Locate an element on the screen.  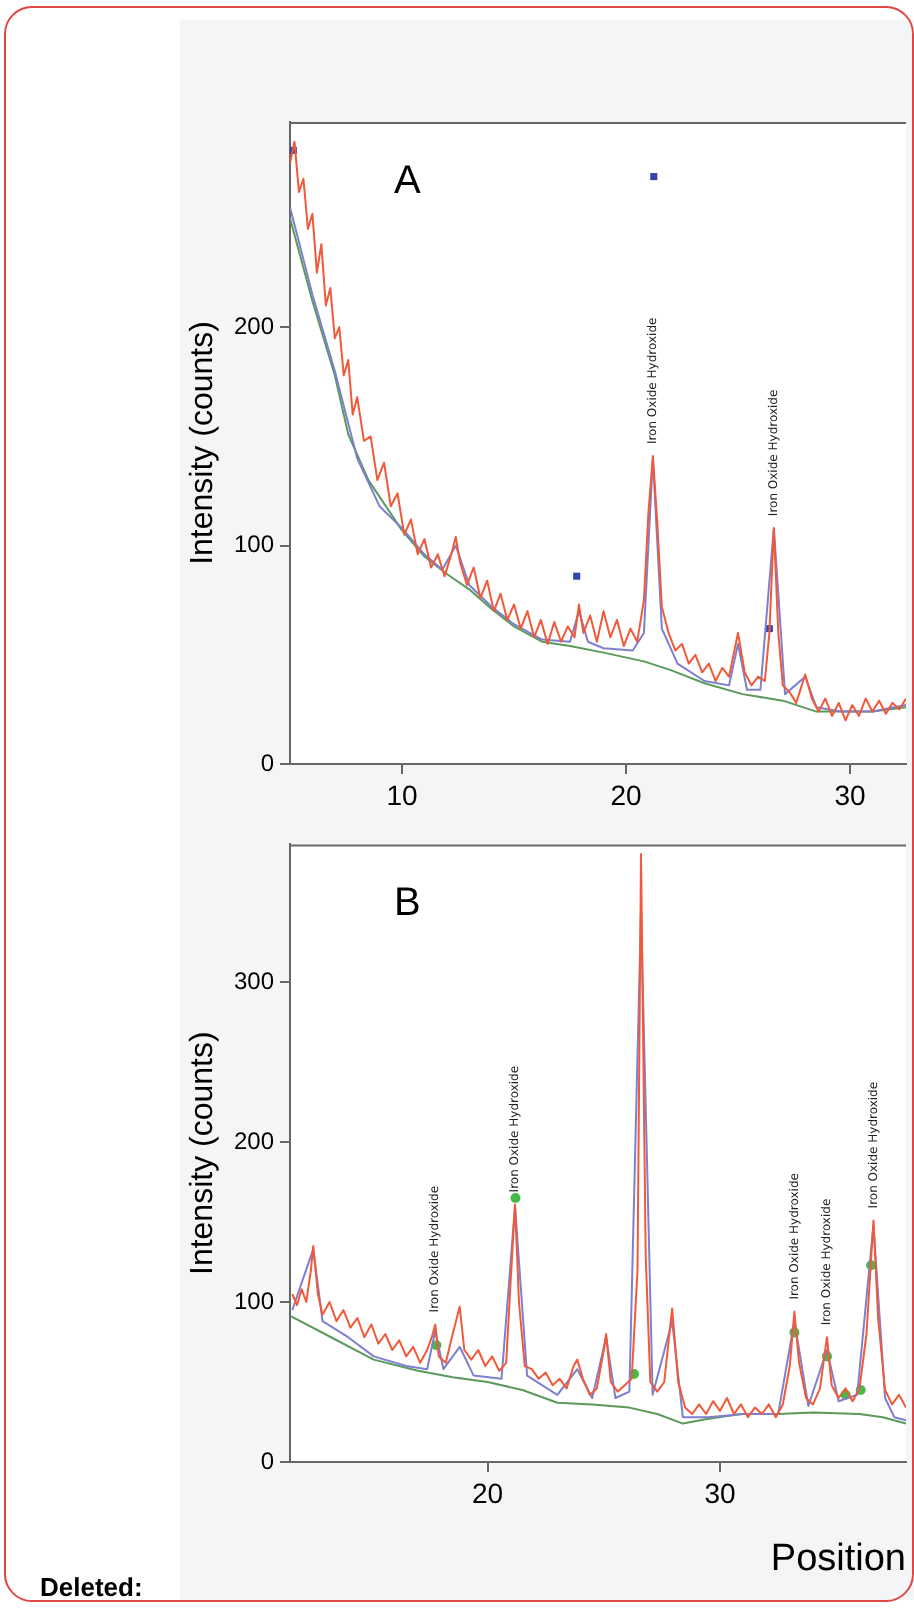
x-tick-label: 10 is located at coordinates (402, 794).